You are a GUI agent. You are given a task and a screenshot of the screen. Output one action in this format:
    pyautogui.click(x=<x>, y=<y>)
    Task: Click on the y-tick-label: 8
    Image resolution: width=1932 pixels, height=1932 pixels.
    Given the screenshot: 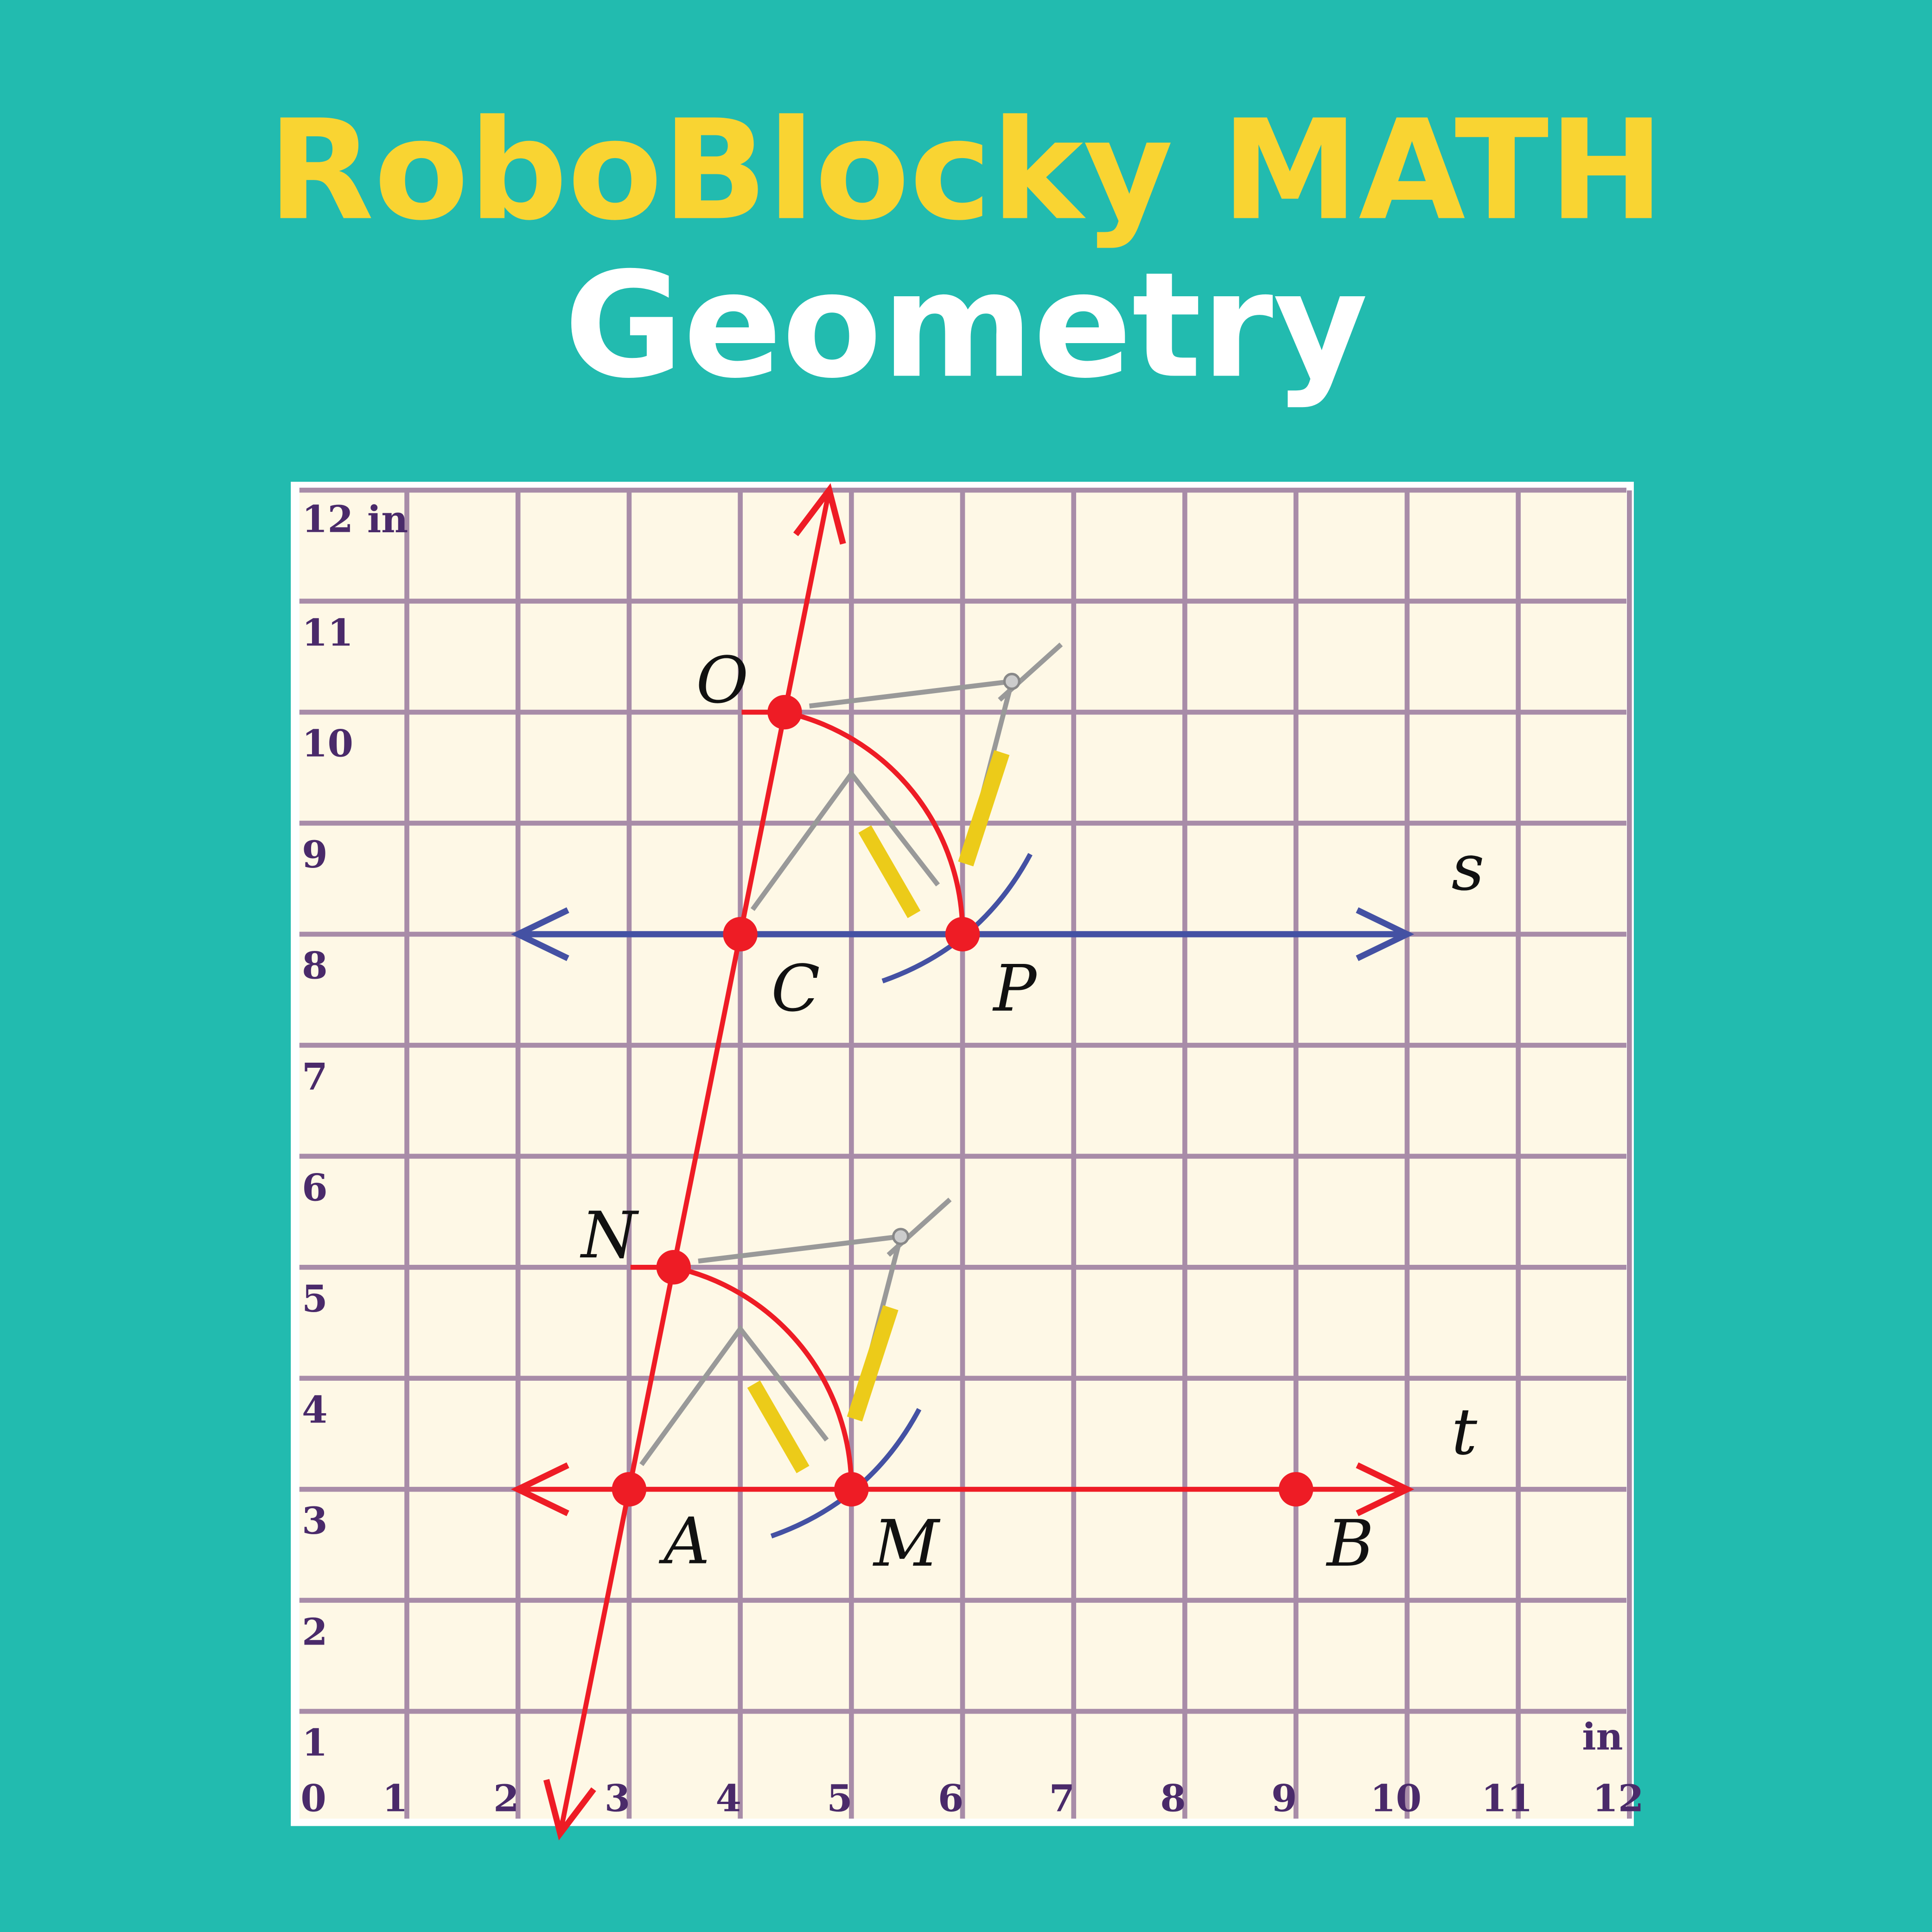 What is the action you would take?
    pyautogui.click(x=314, y=966)
    